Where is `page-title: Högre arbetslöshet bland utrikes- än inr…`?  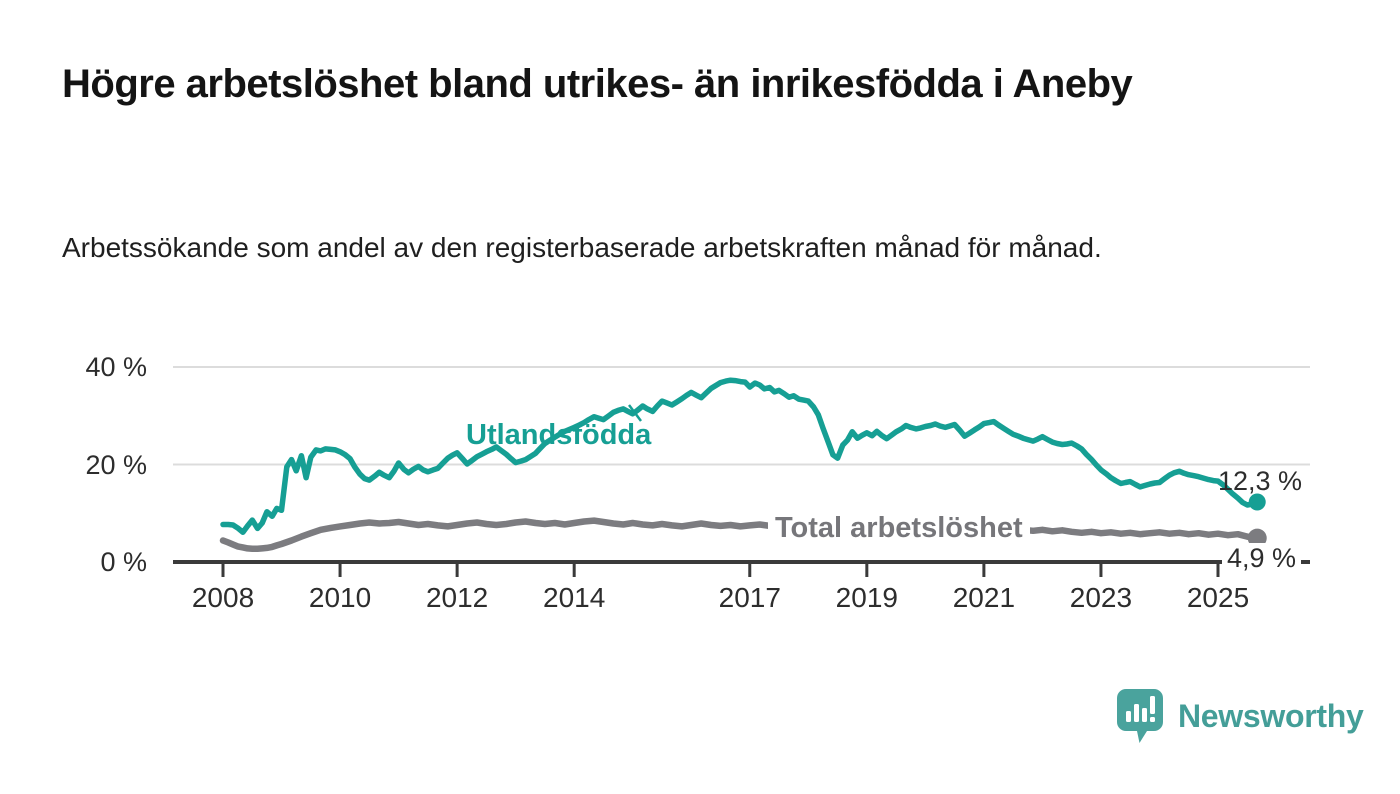
page-title: Högre arbetslöshet bland utrikes- än inr… is located at coordinates (597, 84).